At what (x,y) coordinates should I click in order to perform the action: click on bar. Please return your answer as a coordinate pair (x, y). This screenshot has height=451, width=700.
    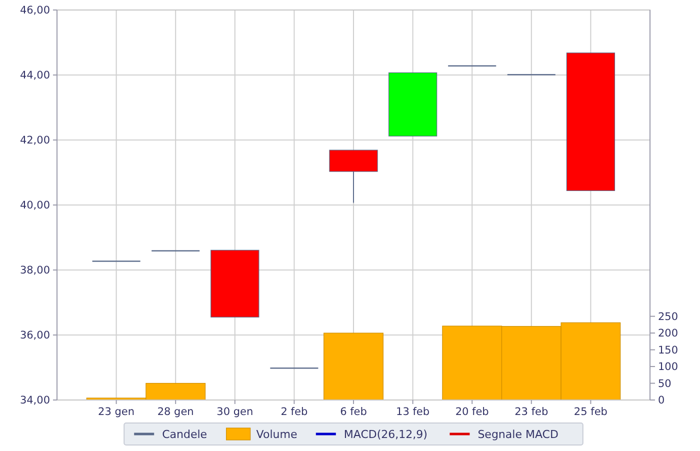
    Looking at the image, I should click on (354, 366).